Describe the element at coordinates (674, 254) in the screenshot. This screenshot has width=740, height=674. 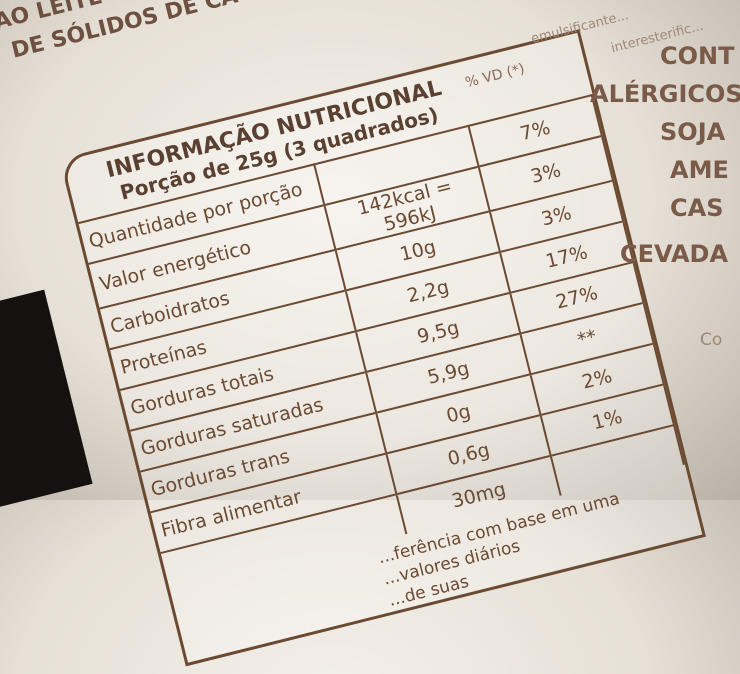
I see `allergen-text: CEVADA` at that location.